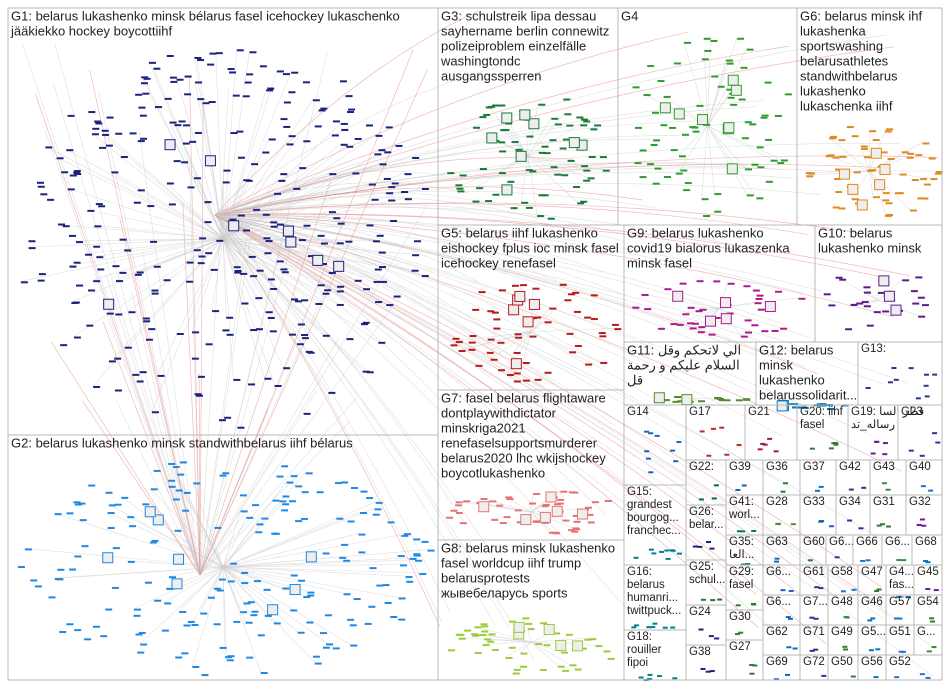 Image resolution: width=950 pixels, height=688 pixels. I want to click on group-label: رساله_تد, so click(873, 424).